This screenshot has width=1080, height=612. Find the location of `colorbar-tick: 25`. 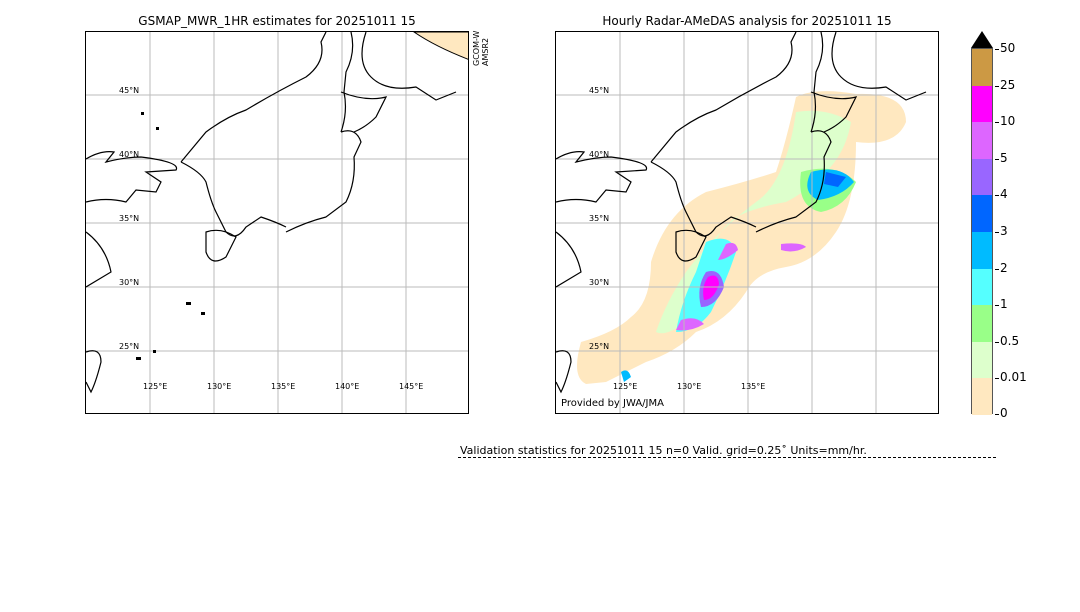

colorbar-tick: 25 is located at coordinates (1005, 85).